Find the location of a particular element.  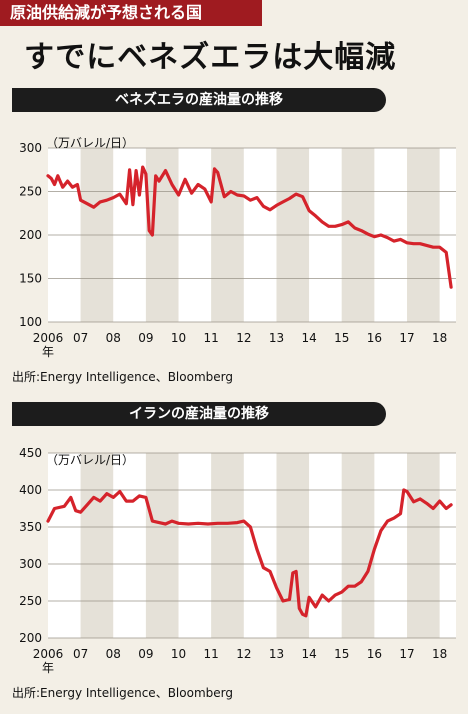

y-tick-label: 400 is located at coordinates (30, 490).